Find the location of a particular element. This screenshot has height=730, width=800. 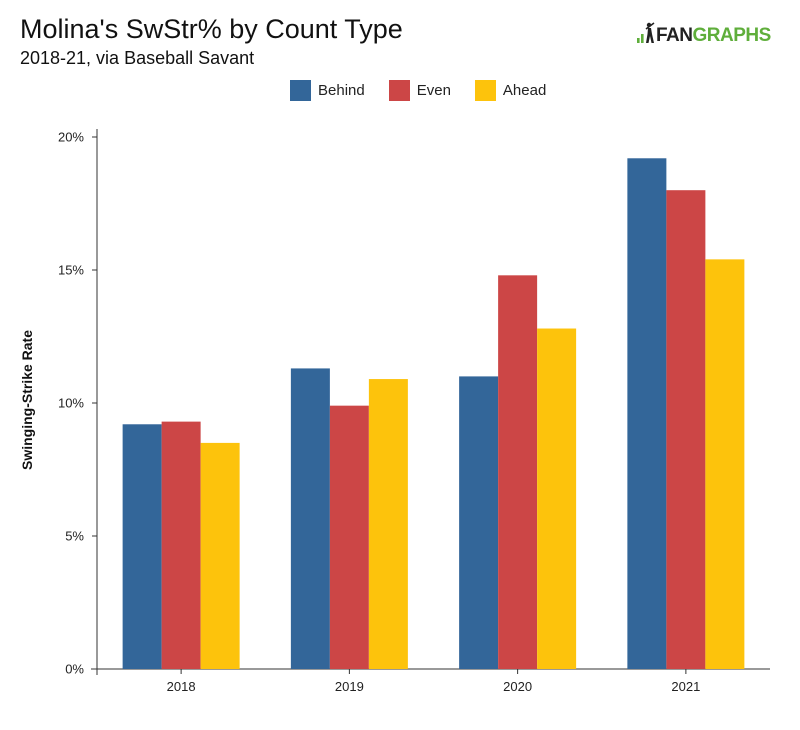

x-tick-label-2019: 2019 is located at coordinates (349, 686).